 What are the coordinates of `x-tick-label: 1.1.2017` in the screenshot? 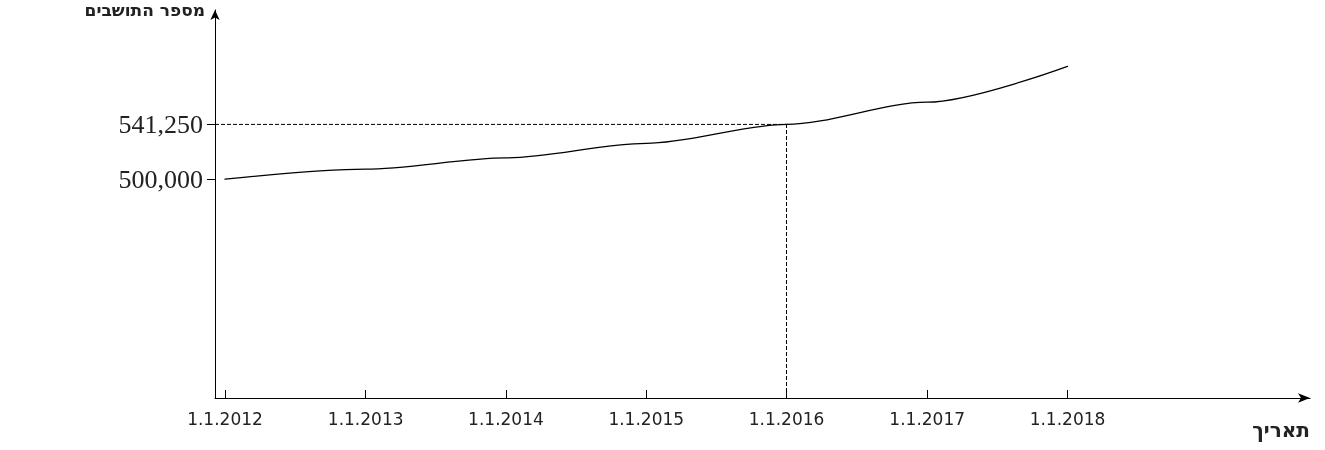 It's located at (927, 418).